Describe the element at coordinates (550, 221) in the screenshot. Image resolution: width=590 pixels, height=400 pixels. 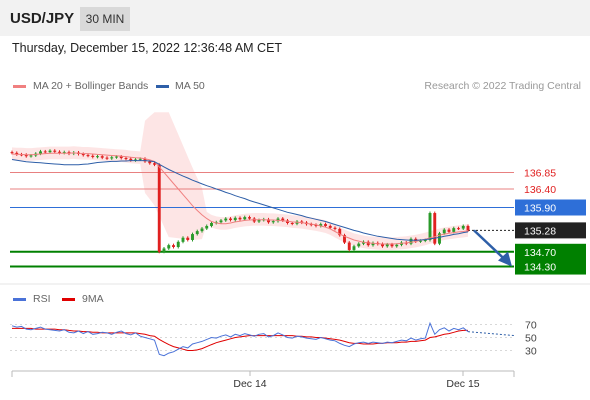
I see `price-level-labels: 136.85 136.40 135.90 135.28 134.70 134.30` at that location.